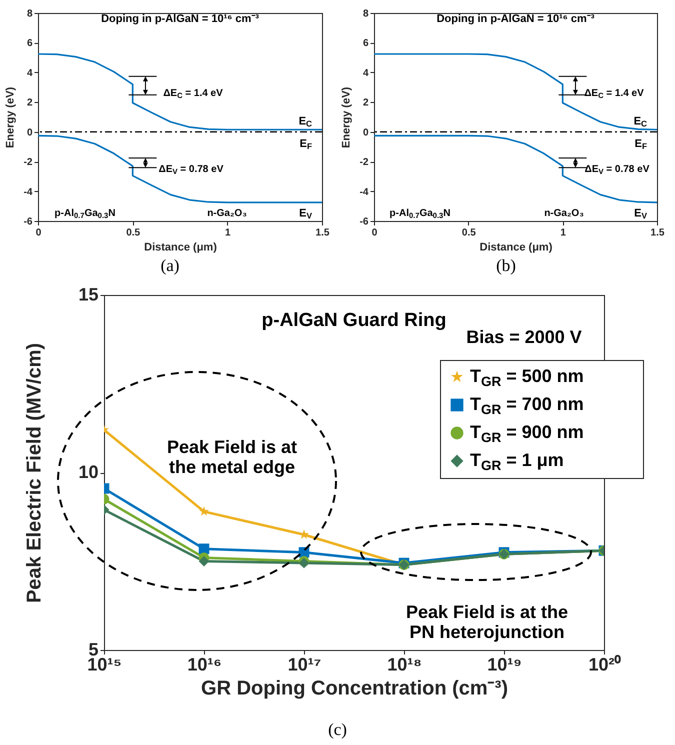 This screenshot has width=675, height=745. Describe the element at coordinates (204, 664) in the screenshot. I see `x-tick-label: 10¹⁶` at that location.